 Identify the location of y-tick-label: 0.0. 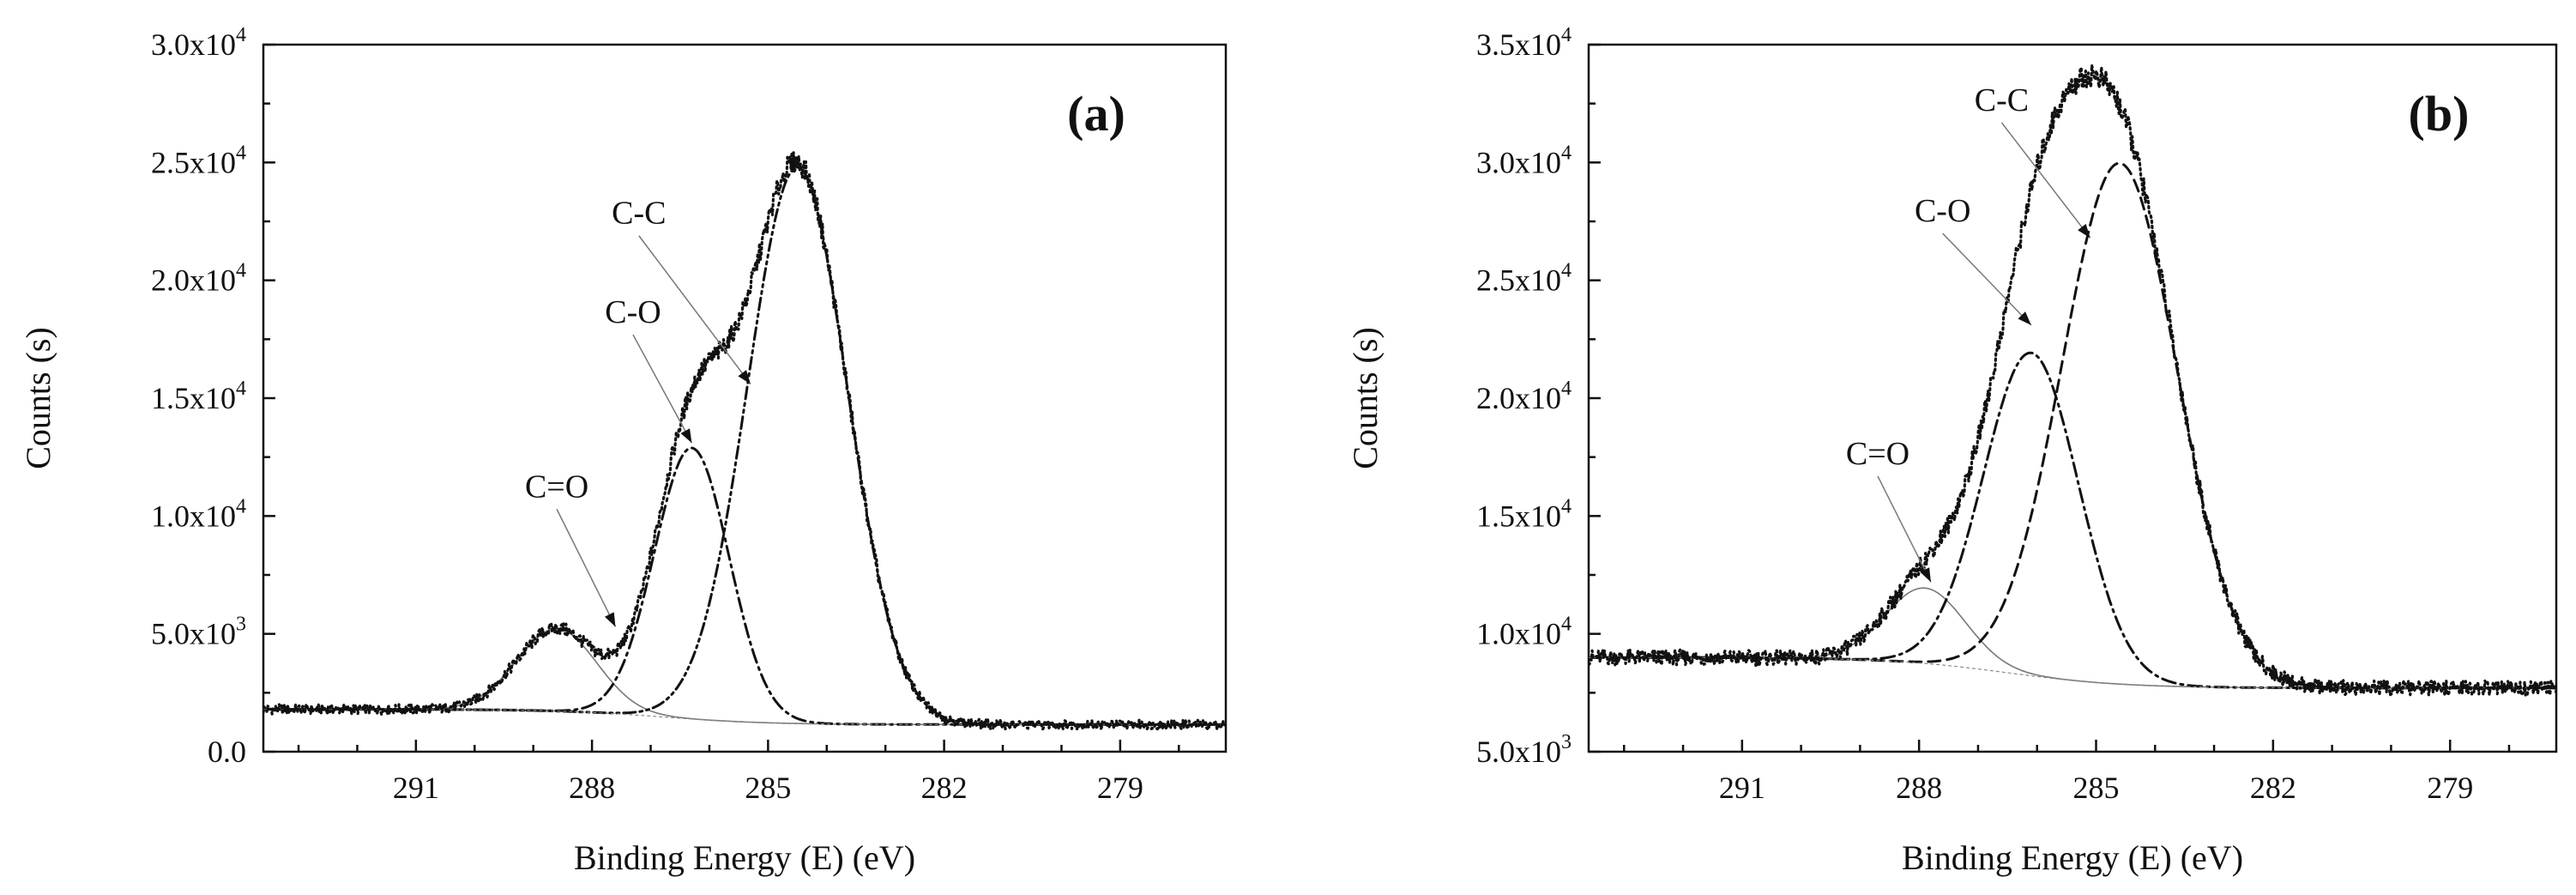
(227, 752).